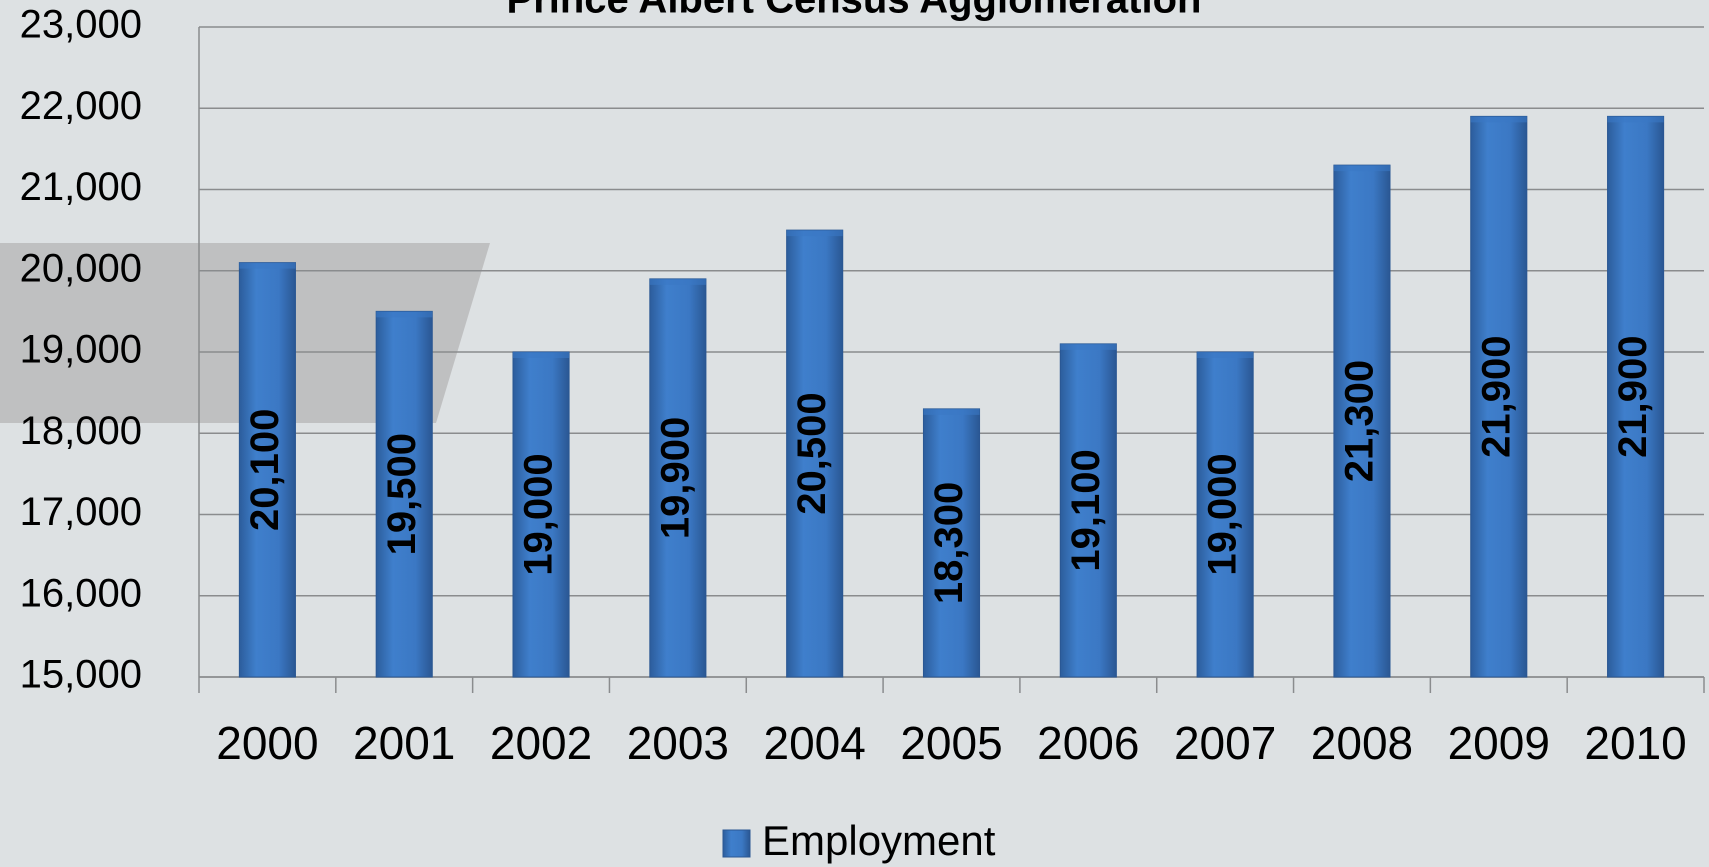 Image resolution: width=1709 pixels, height=867 pixels. What do you see at coordinates (404, 743) in the screenshot?
I see `x-tick-label: 2001` at bounding box center [404, 743].